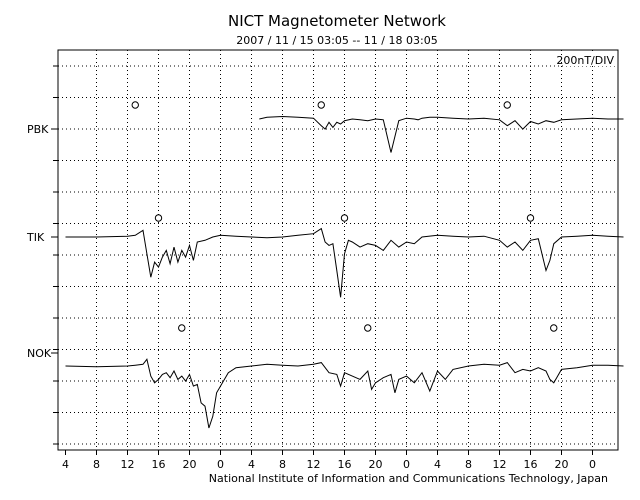 This screenshot has width=640, height=500. What do you see at coordinates (441, 134) in the screenshot?
I see `trace-pbk` at bounding box center [441, 134].